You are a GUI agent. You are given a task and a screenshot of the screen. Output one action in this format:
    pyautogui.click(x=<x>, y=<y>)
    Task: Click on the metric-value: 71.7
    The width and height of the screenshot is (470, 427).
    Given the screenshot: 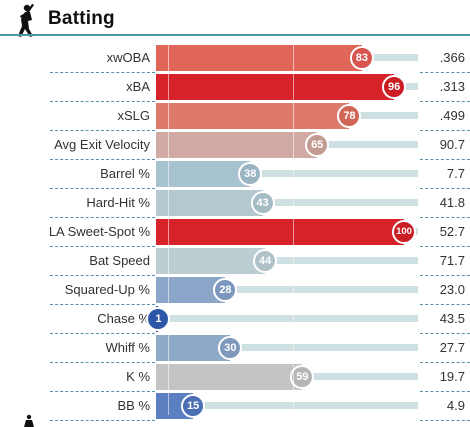 What is the action you would take?
    pyautogui.click(x=452, y=260)
    